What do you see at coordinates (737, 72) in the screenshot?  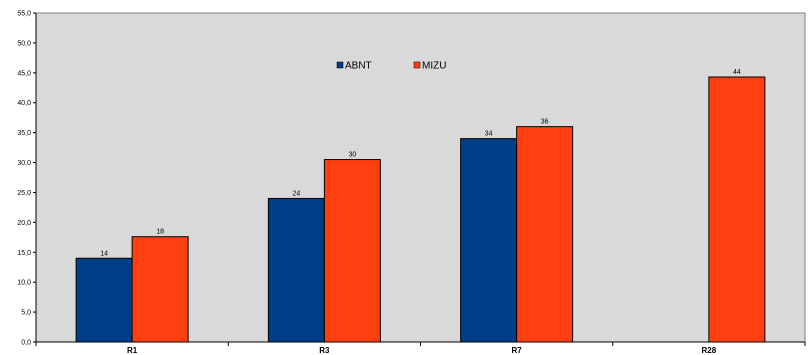 I see `data-label: 44` at bounding box center [737, 72].